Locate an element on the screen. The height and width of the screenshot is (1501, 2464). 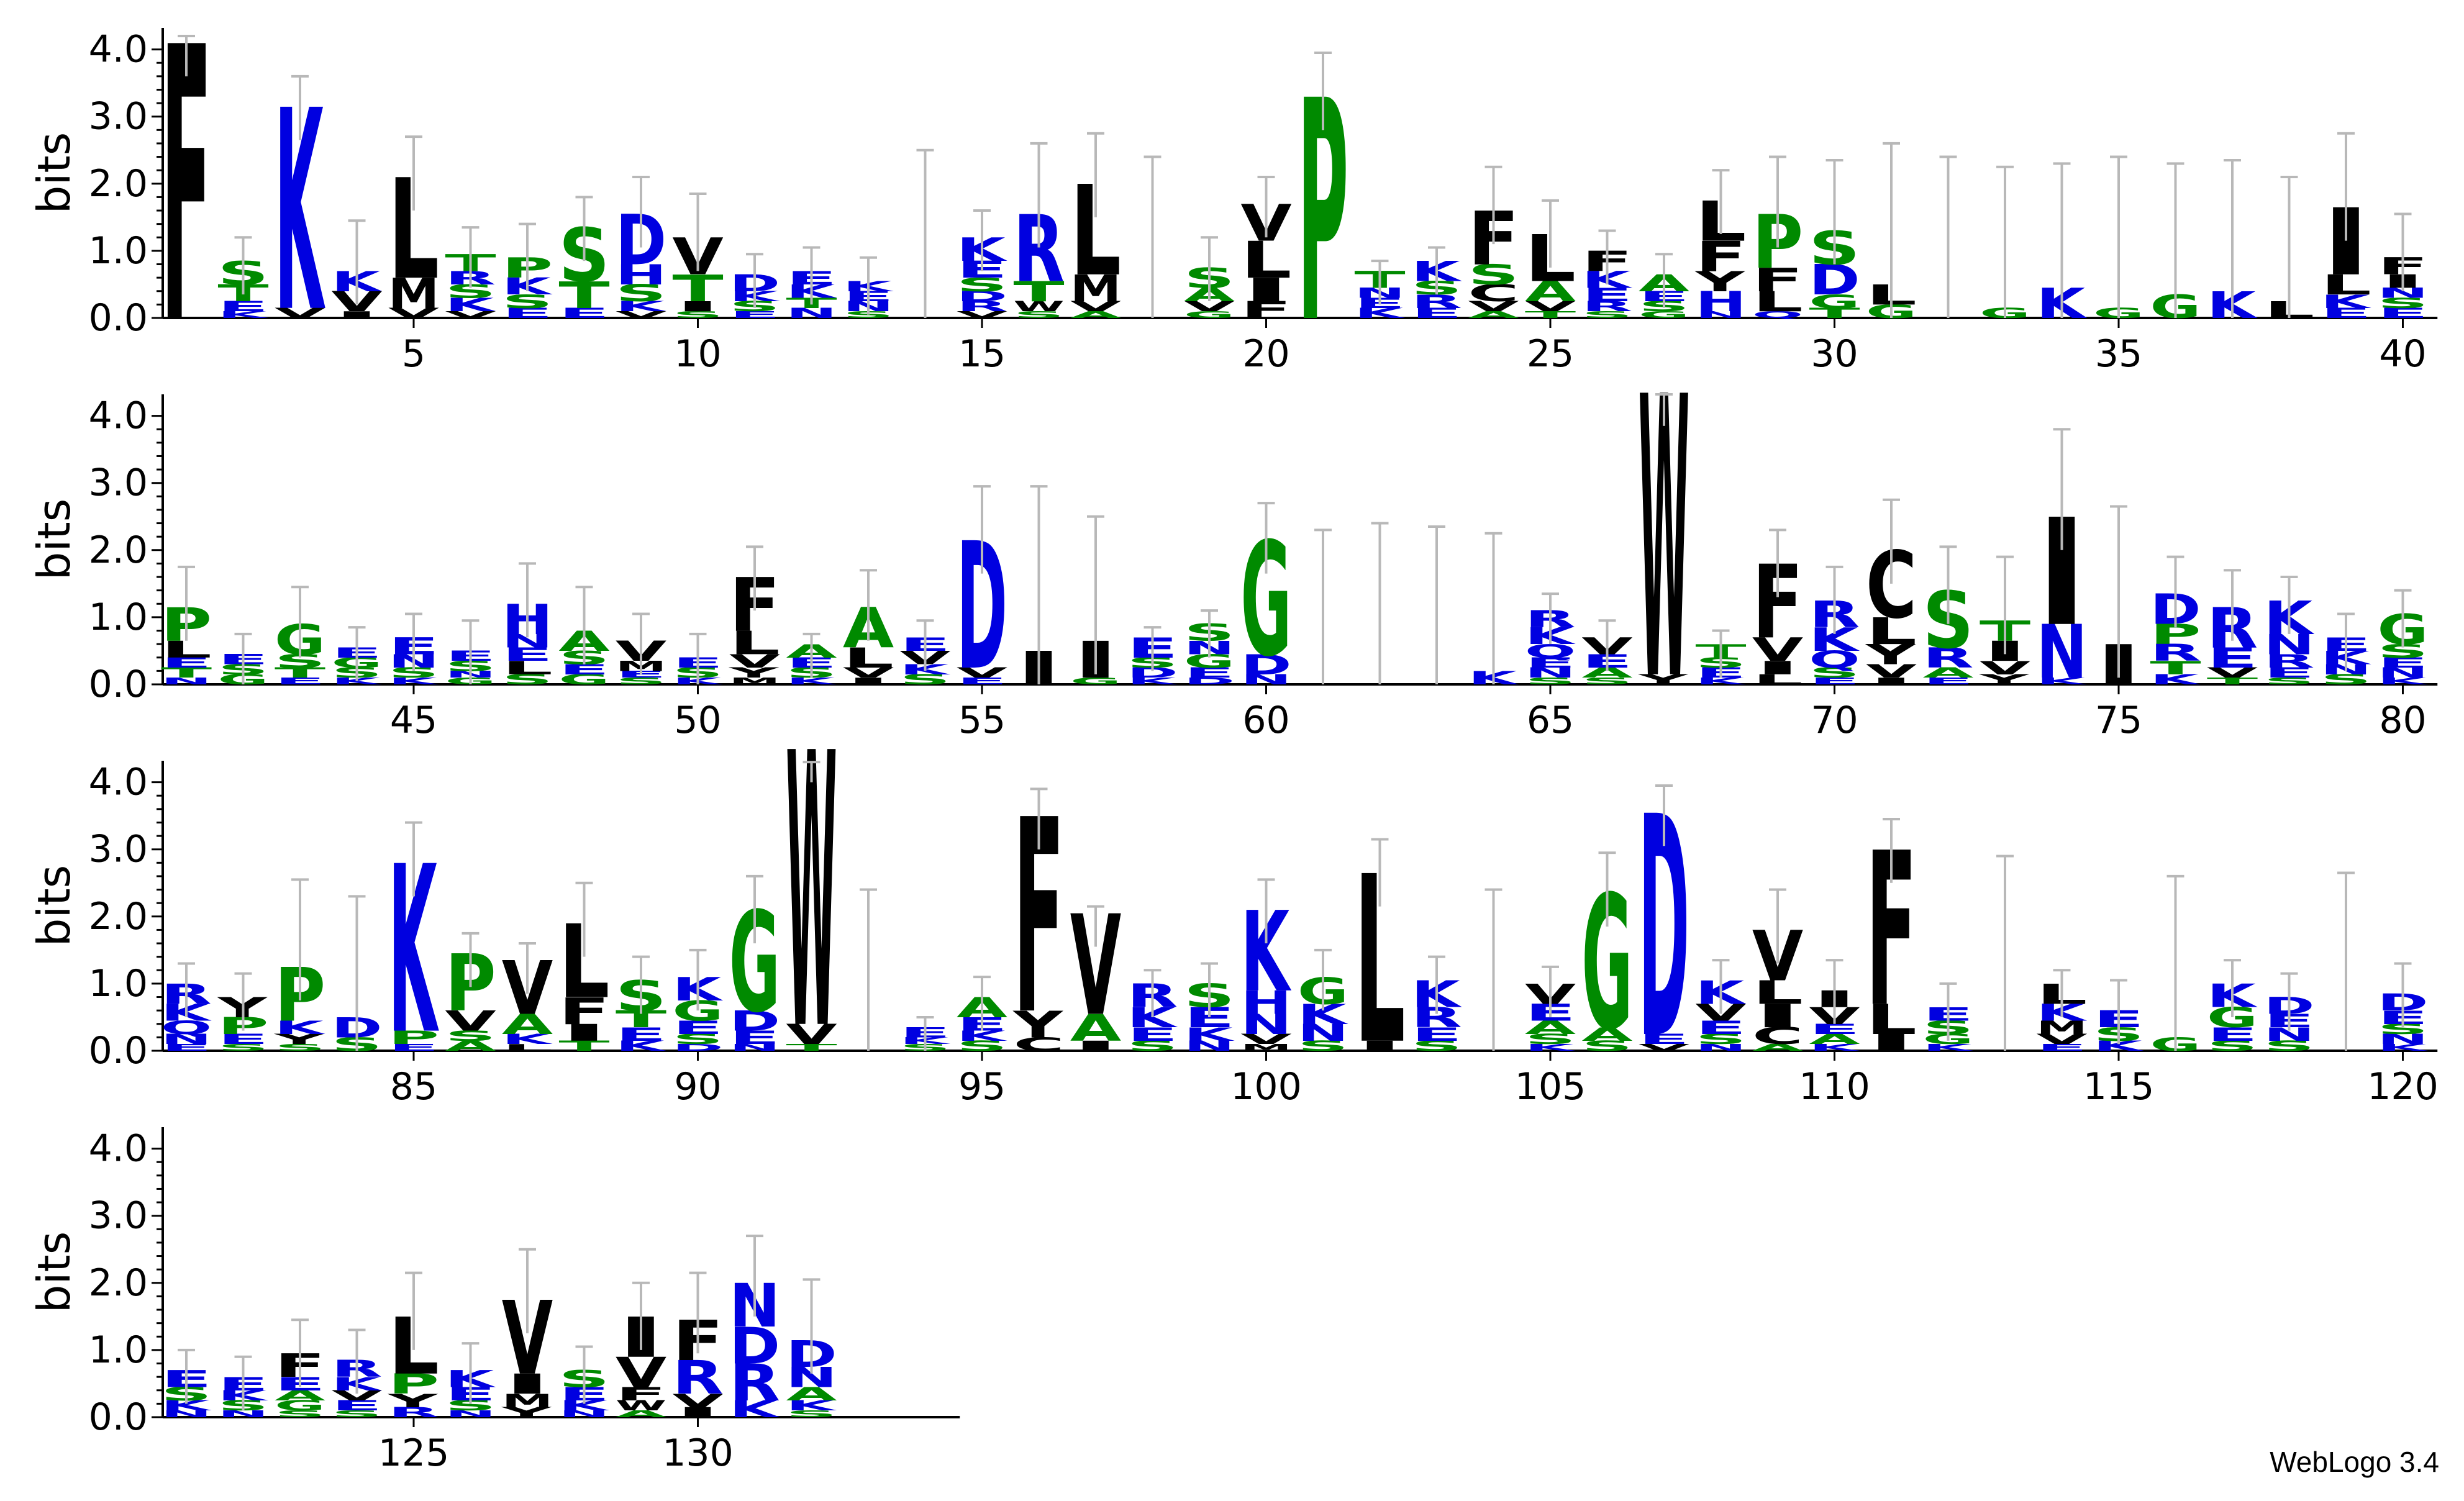
logo-letter: Y is located at coordinates (413, 1401).